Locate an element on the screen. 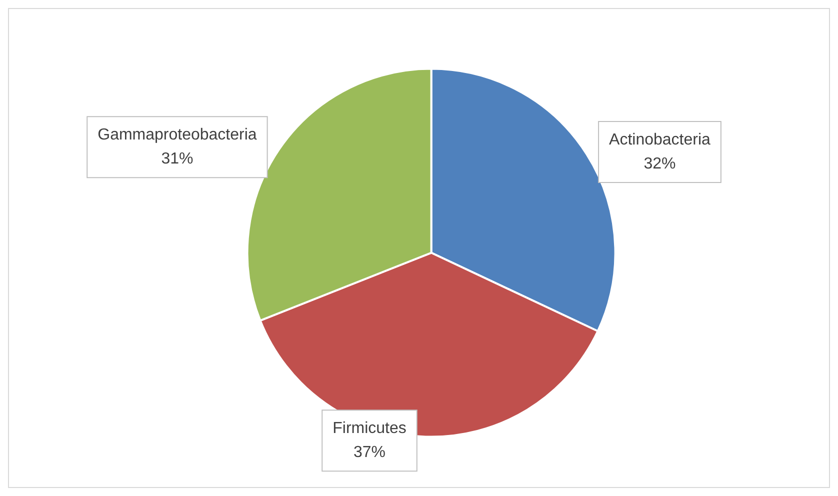 This screenshot has width=838, height=496. data-label: 31% is located at coordinates (177, 159).